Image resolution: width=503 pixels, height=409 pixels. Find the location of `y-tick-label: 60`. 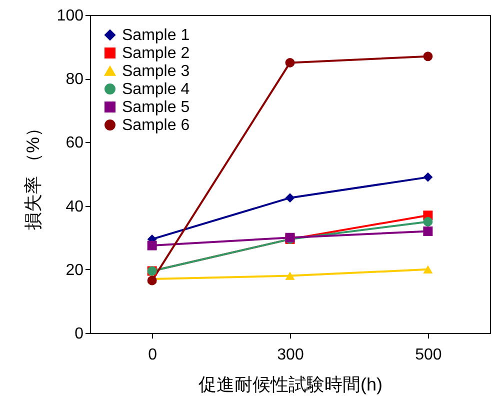

y-tick-label: 60 is located at coordinates (75, 143).